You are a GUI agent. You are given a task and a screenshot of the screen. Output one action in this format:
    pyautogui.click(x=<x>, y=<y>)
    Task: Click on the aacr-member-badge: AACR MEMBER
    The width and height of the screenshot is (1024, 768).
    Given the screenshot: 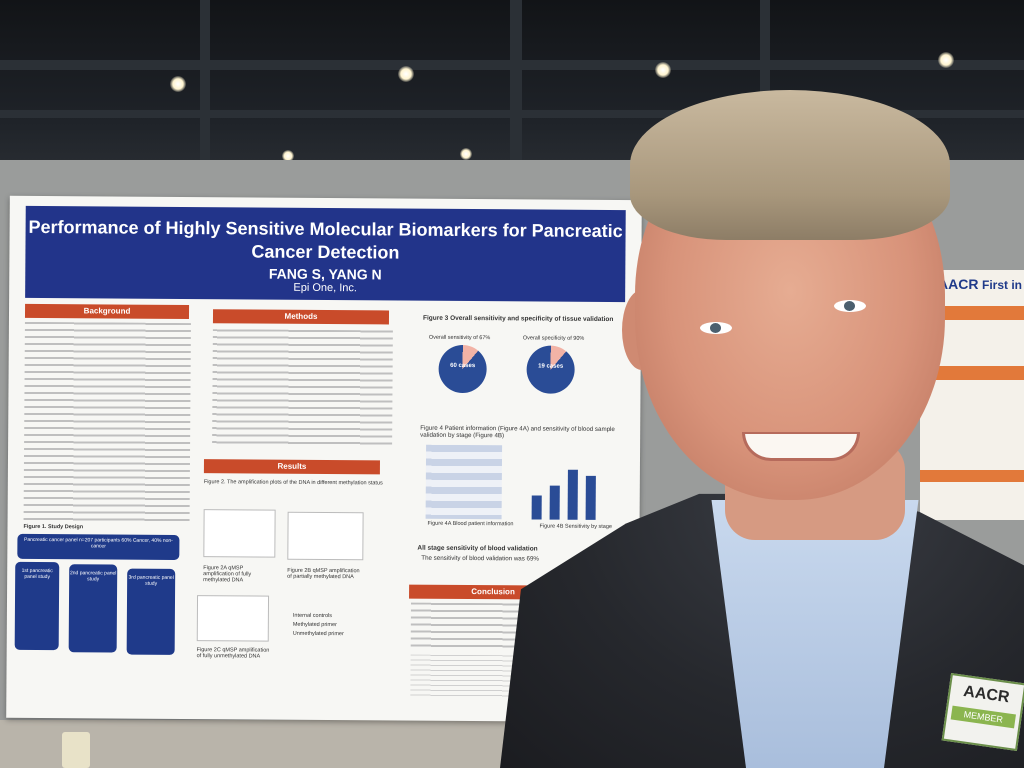 What is the action you would take?
    pyautogui.click(x=982, y=712)
    